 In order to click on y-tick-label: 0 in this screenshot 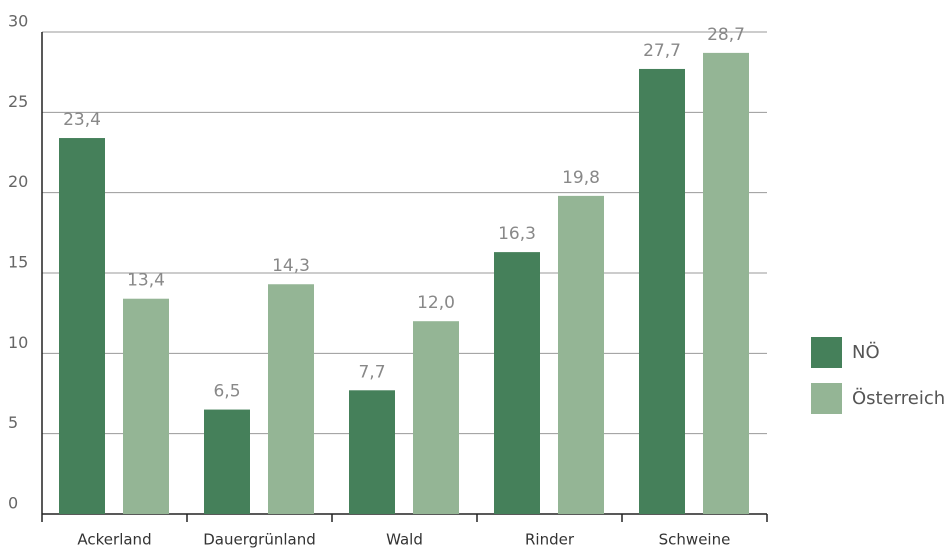, I will do `click(13, 503)`.